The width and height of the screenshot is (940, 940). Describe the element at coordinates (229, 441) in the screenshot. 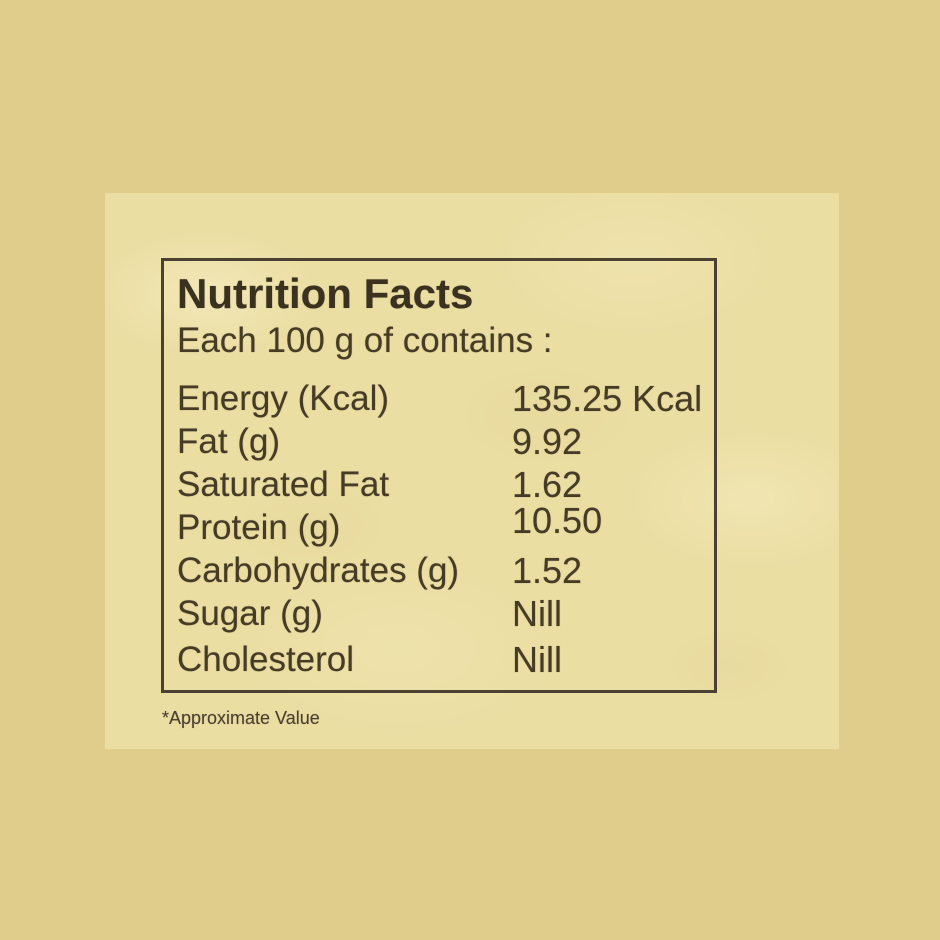

I see `nutrient-name: Fat (g)` at that location.